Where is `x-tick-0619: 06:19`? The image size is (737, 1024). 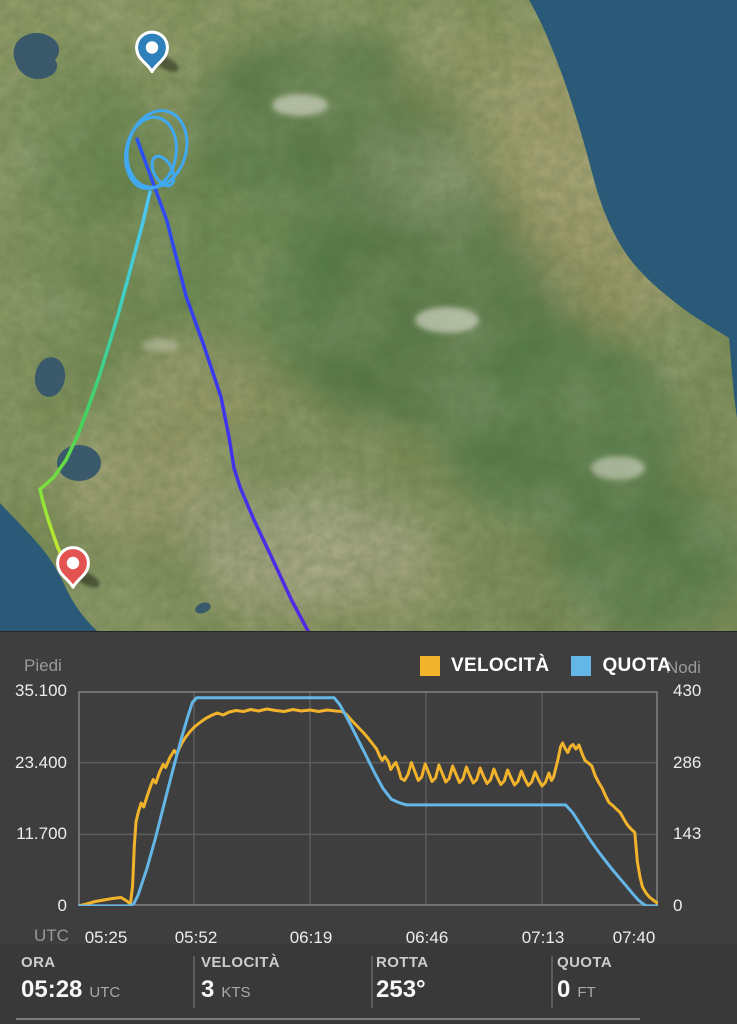
x-tick-0619: 06:19 is located at coordinates (311, 937).